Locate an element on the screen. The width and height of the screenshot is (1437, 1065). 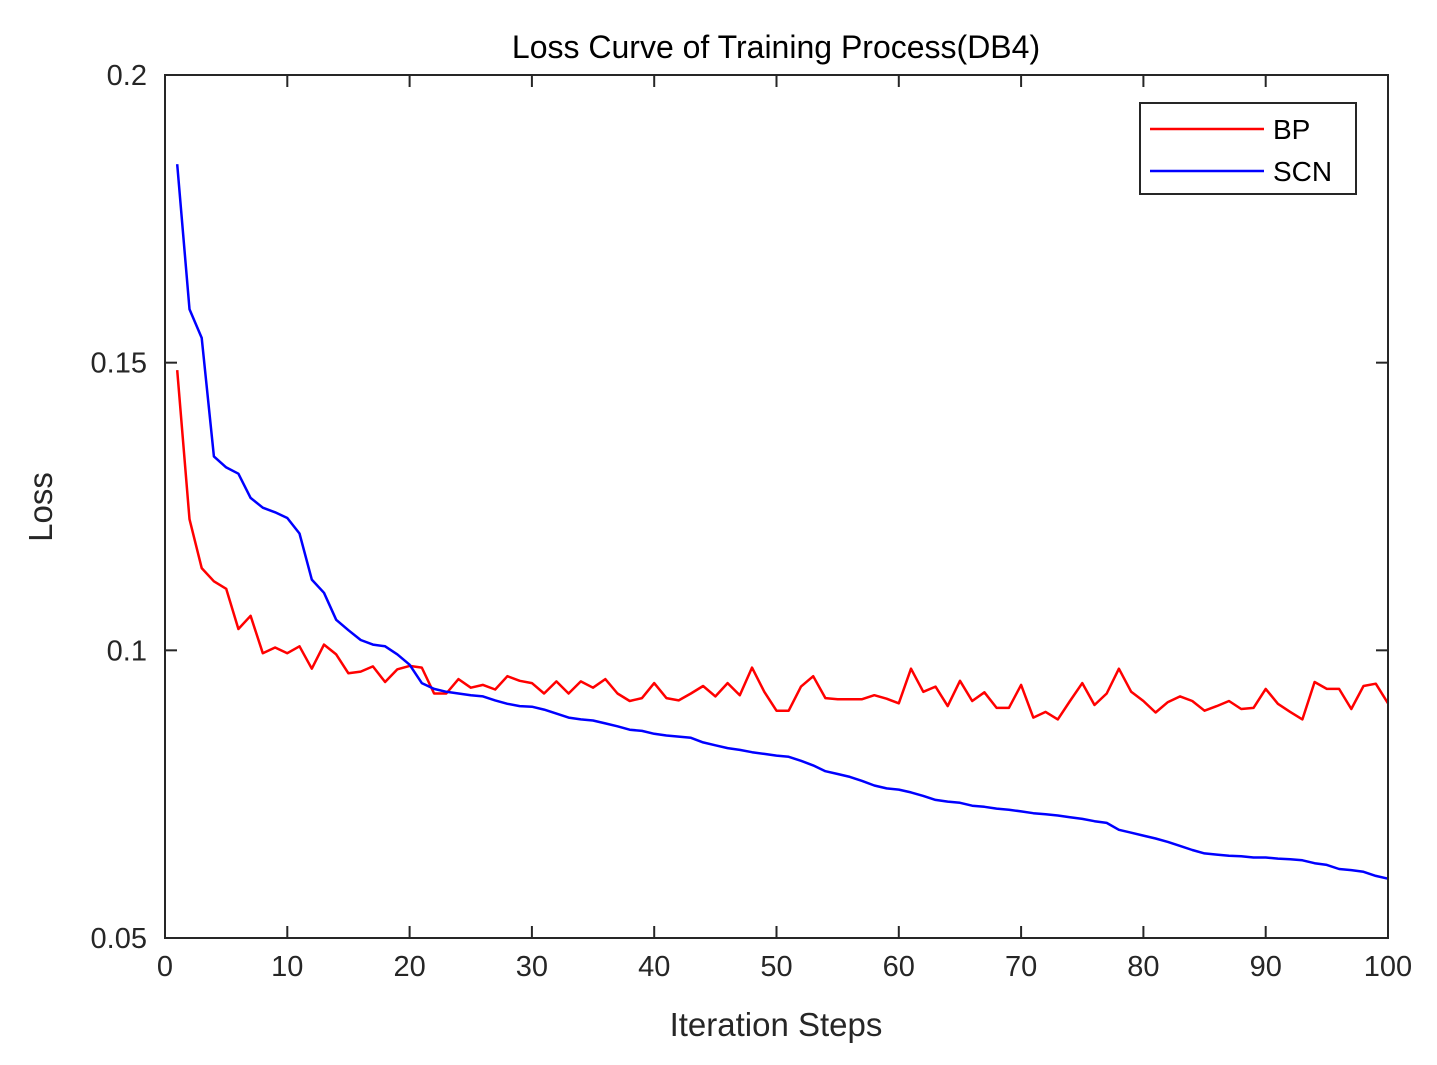
x-tick-label: 50 is located at coordinates (776, 967).